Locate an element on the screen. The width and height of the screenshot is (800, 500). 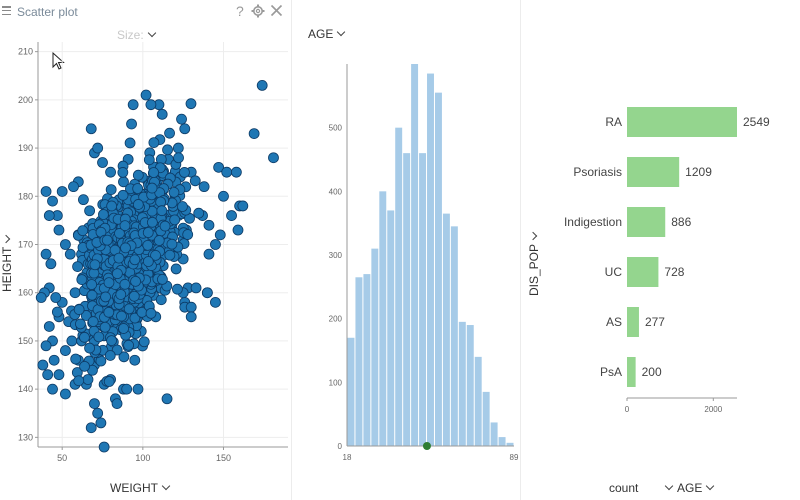
help-icon: ? is located at coordinates (240, 11).